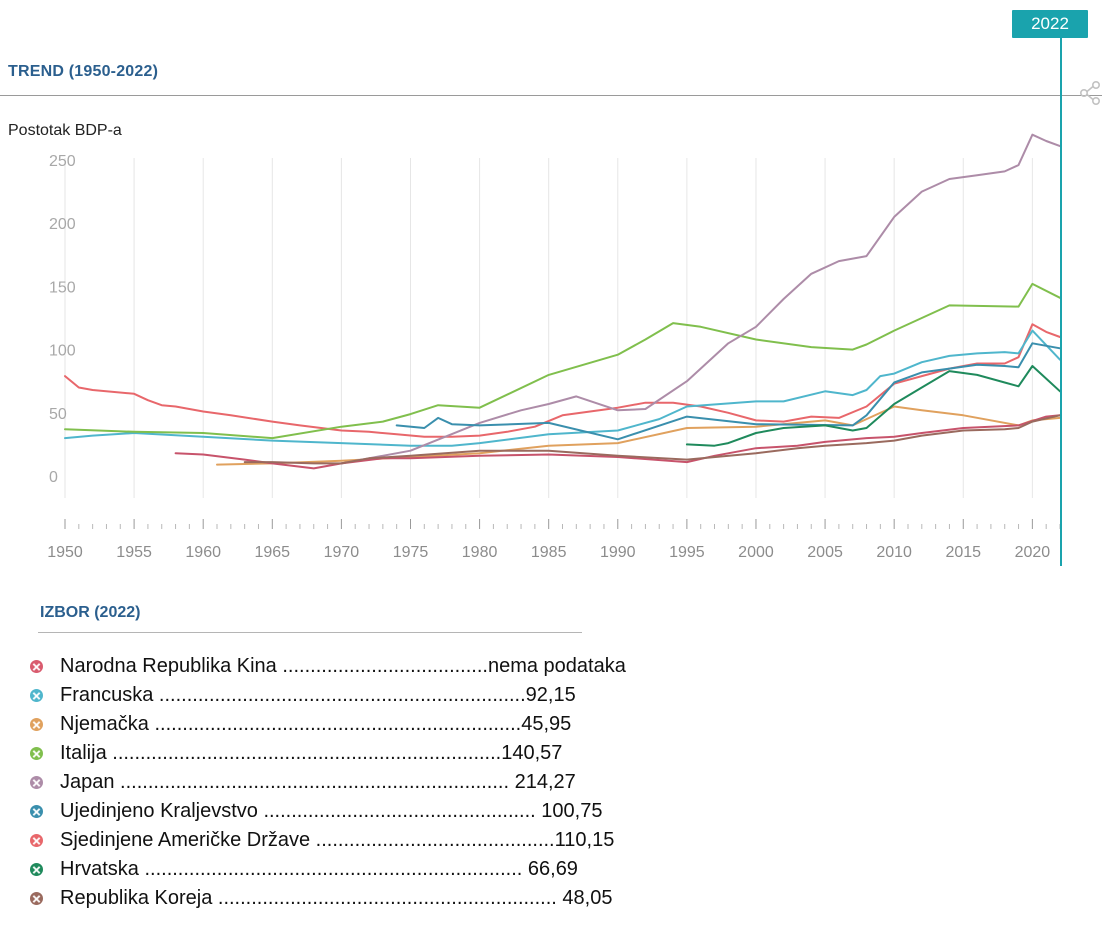  I want to click on legend-country-name: Japan, so click(87, 782).